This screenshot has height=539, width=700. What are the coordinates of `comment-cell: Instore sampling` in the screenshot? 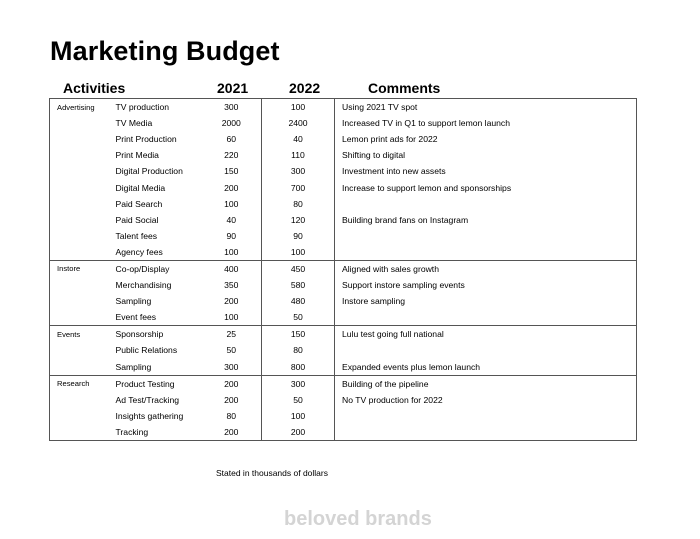 It's located at (374, 301).